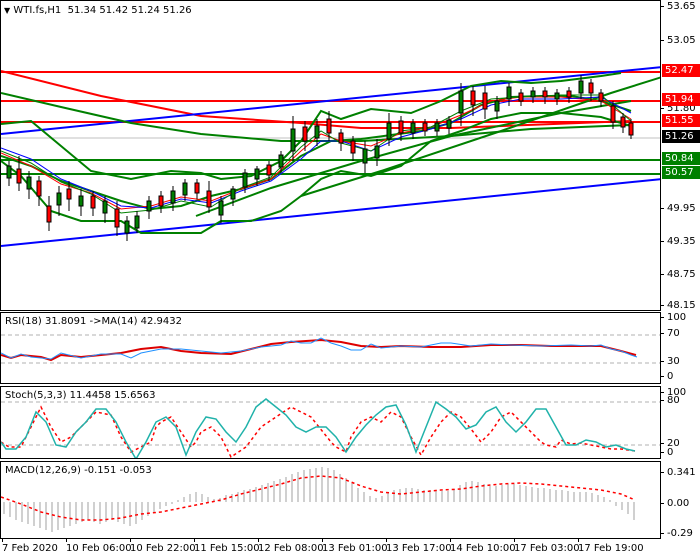  I want to click on price-tick: 48.15, so click(678, 305).